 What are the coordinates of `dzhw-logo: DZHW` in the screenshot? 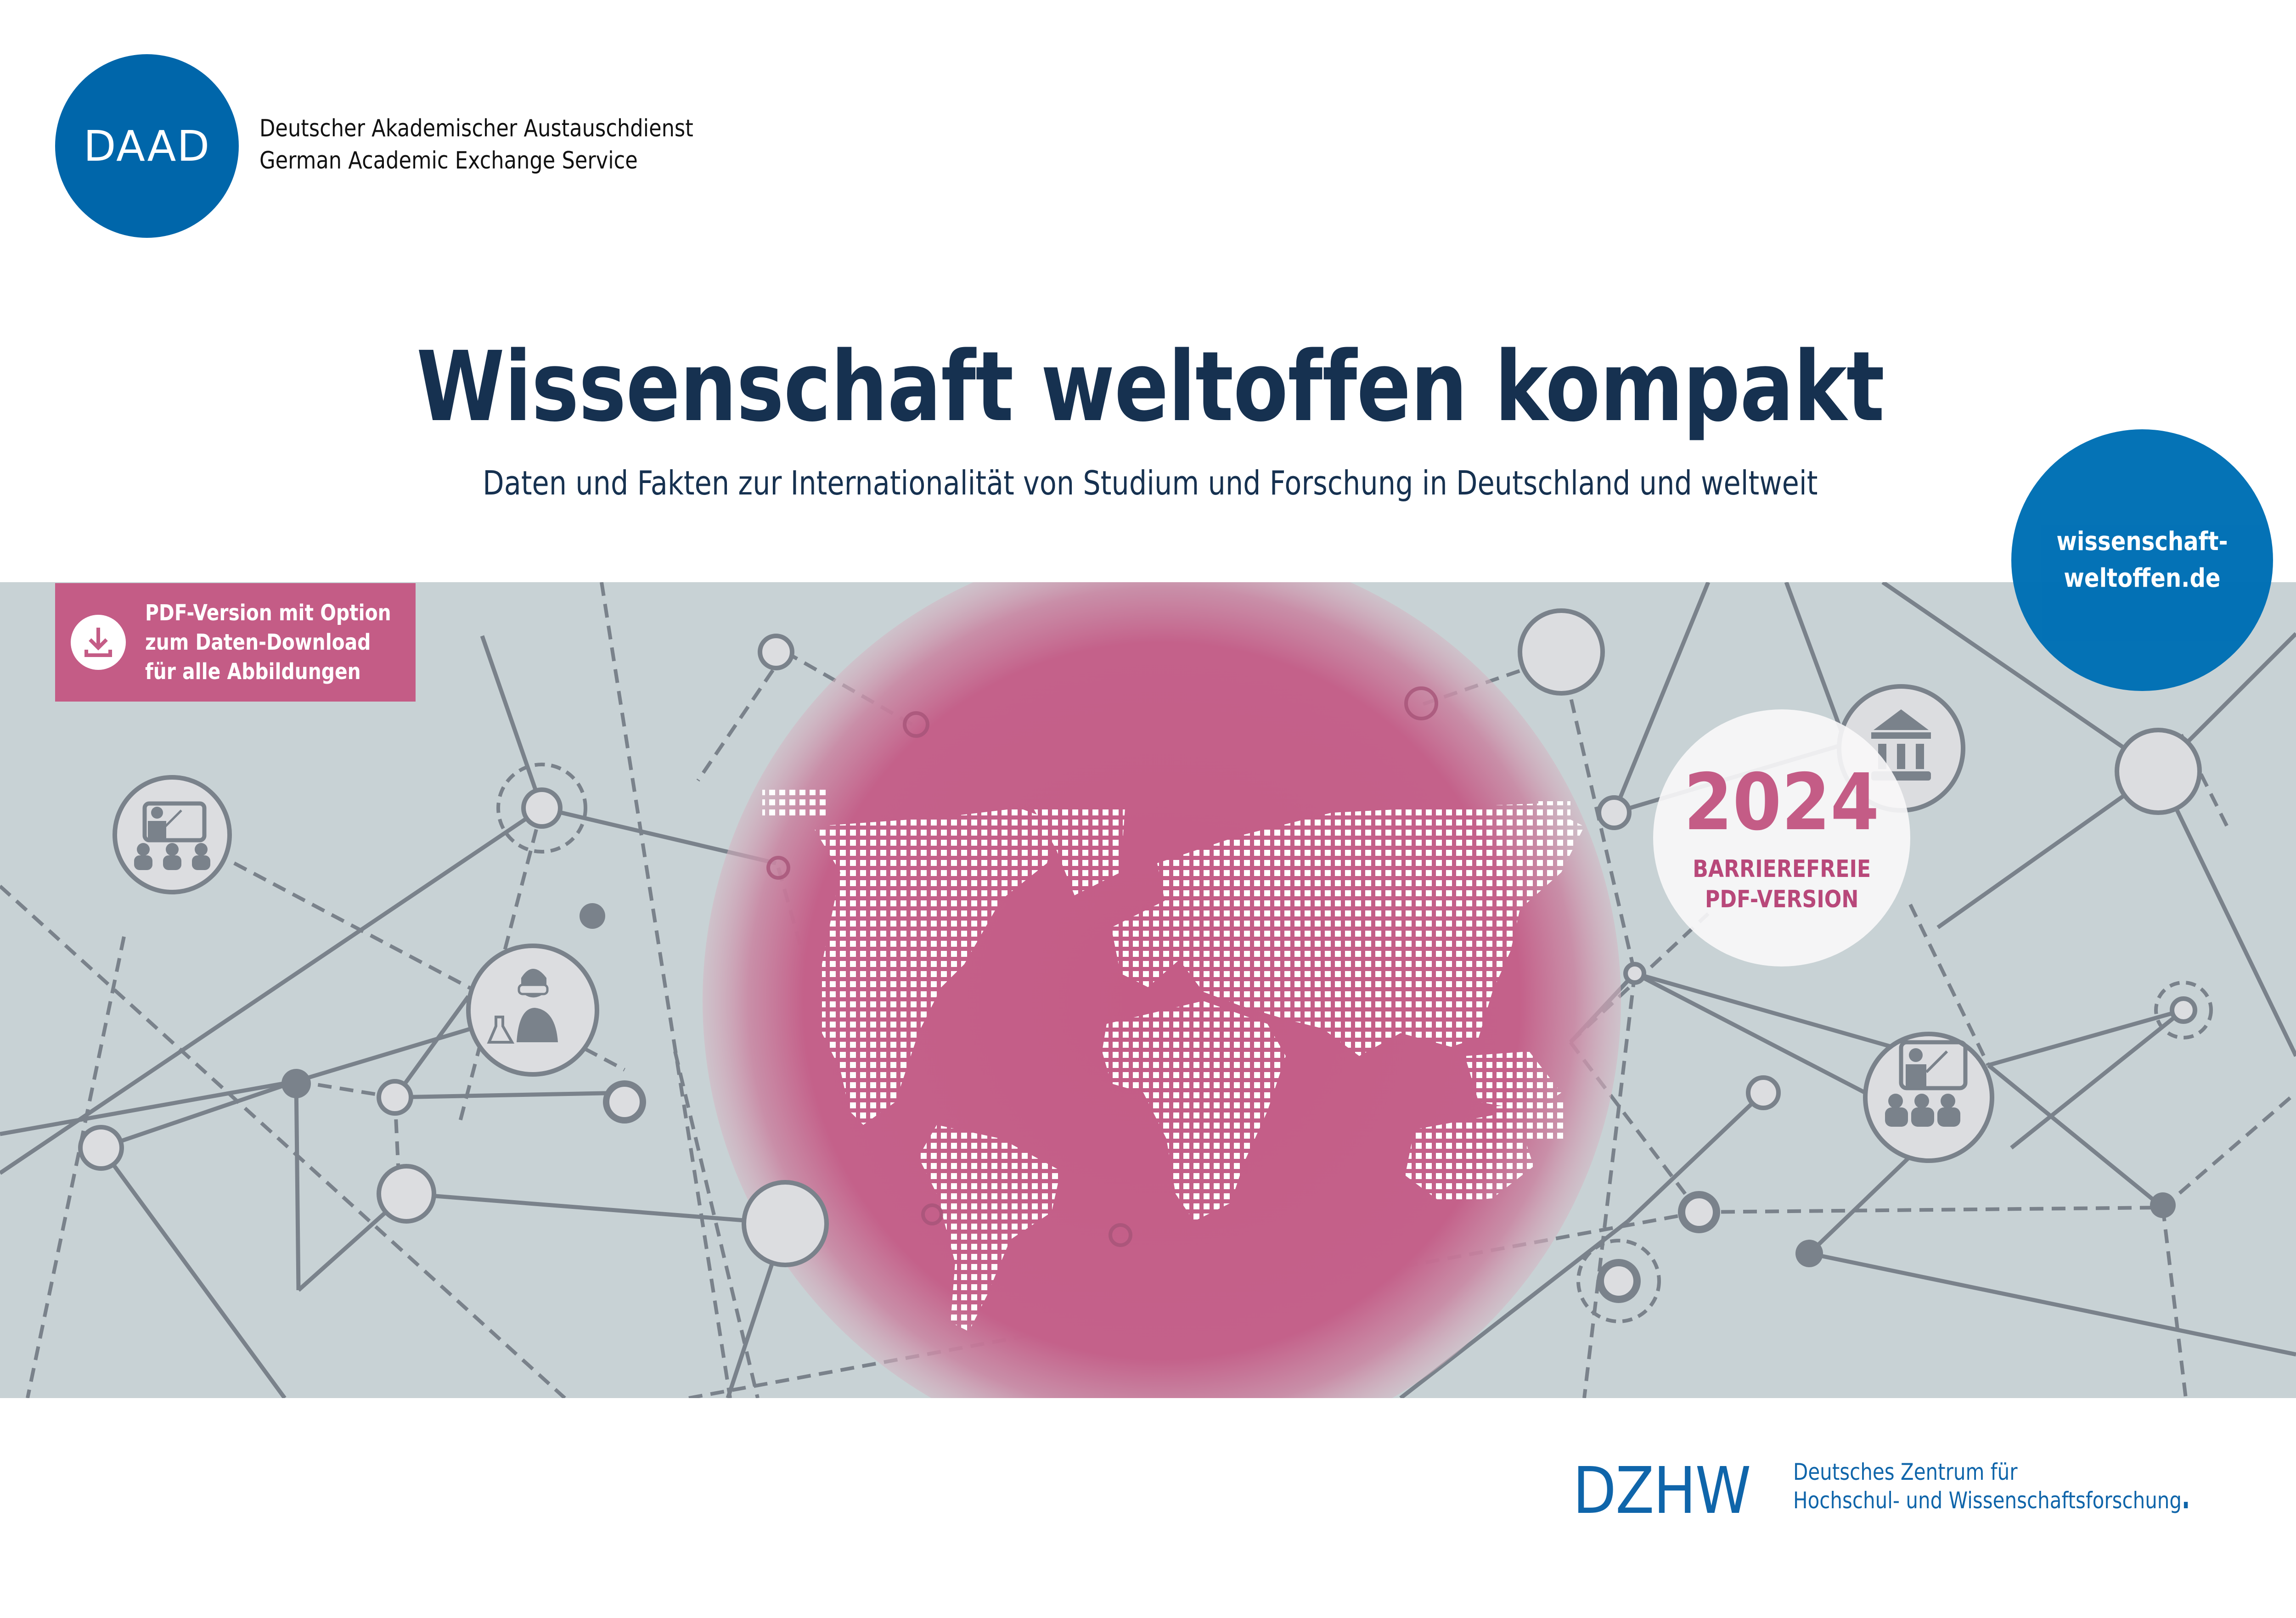 It's located at (1662, 1491).